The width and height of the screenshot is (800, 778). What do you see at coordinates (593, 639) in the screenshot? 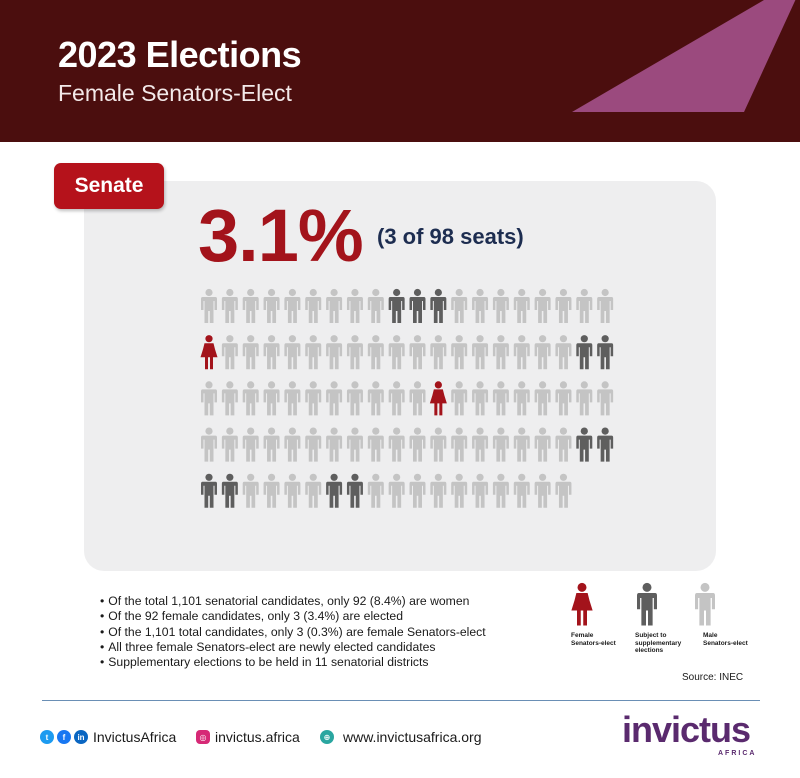
I see `legend-female-label: Female Senators-elect` at bounding box center [593, 639].